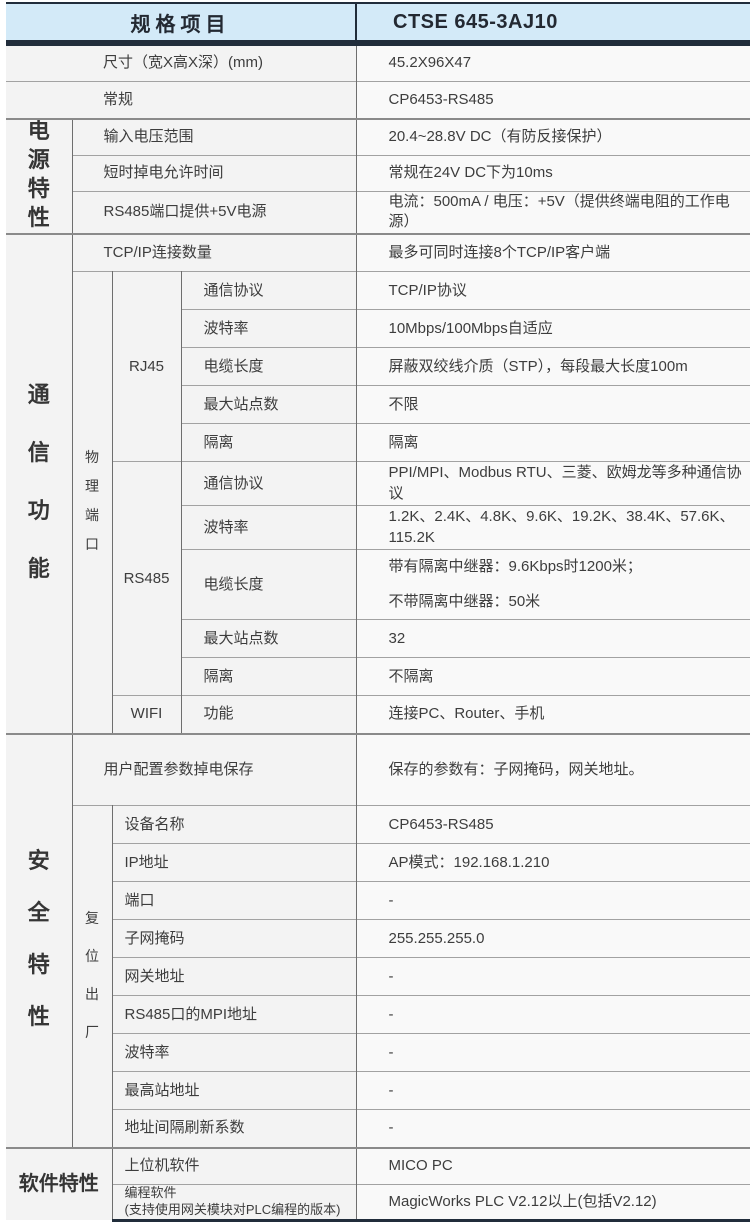 This screenshot has width=750, height=1222. What do you see at coordinates (234, 824) in the screenshot?
I see `row-label: 设备名称` at bounding box center [234, 824].